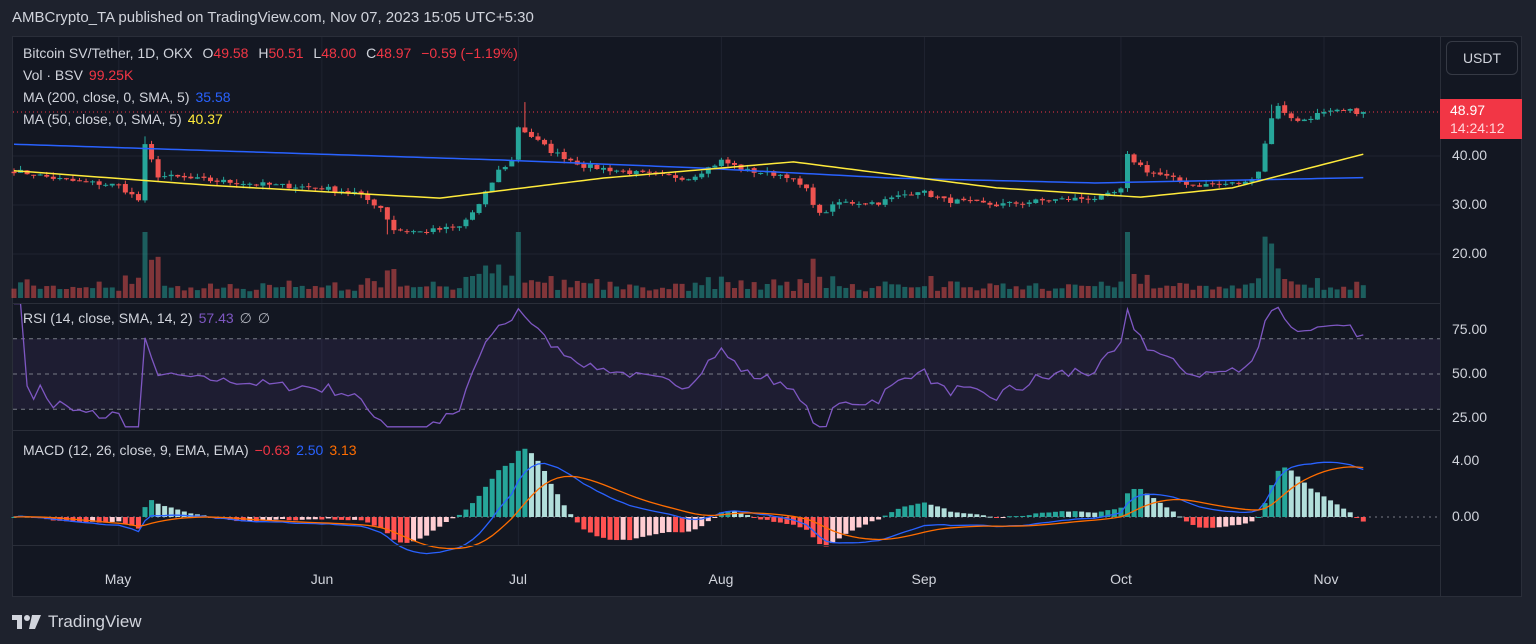 The width and height of the screenshot is (1536, 644). I want to click on ma50-label: MA (50, close, 0, SMA, 5), so click(102, 119).